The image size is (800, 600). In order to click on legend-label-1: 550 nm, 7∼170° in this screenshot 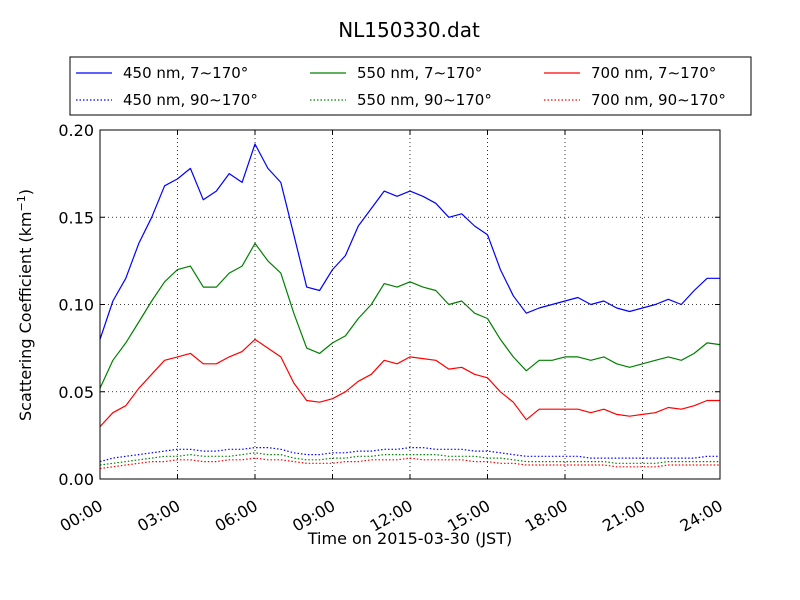, I will do `click(419, 73)`.